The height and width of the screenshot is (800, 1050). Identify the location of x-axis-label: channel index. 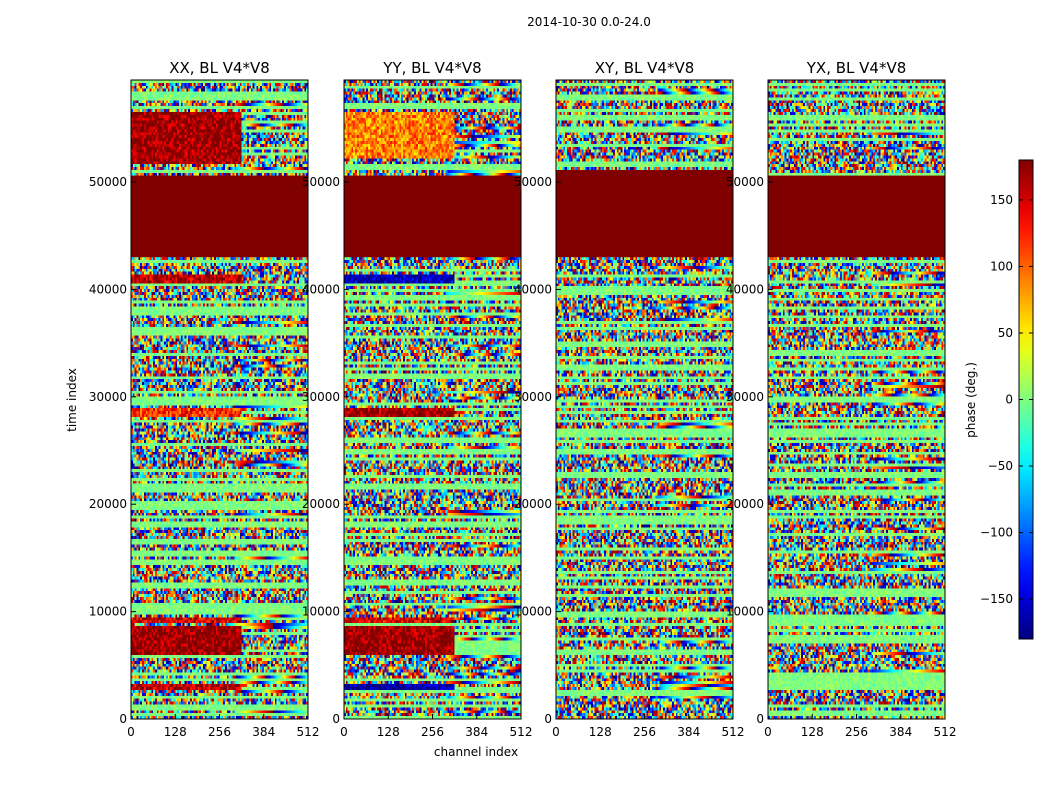
(476, 752).